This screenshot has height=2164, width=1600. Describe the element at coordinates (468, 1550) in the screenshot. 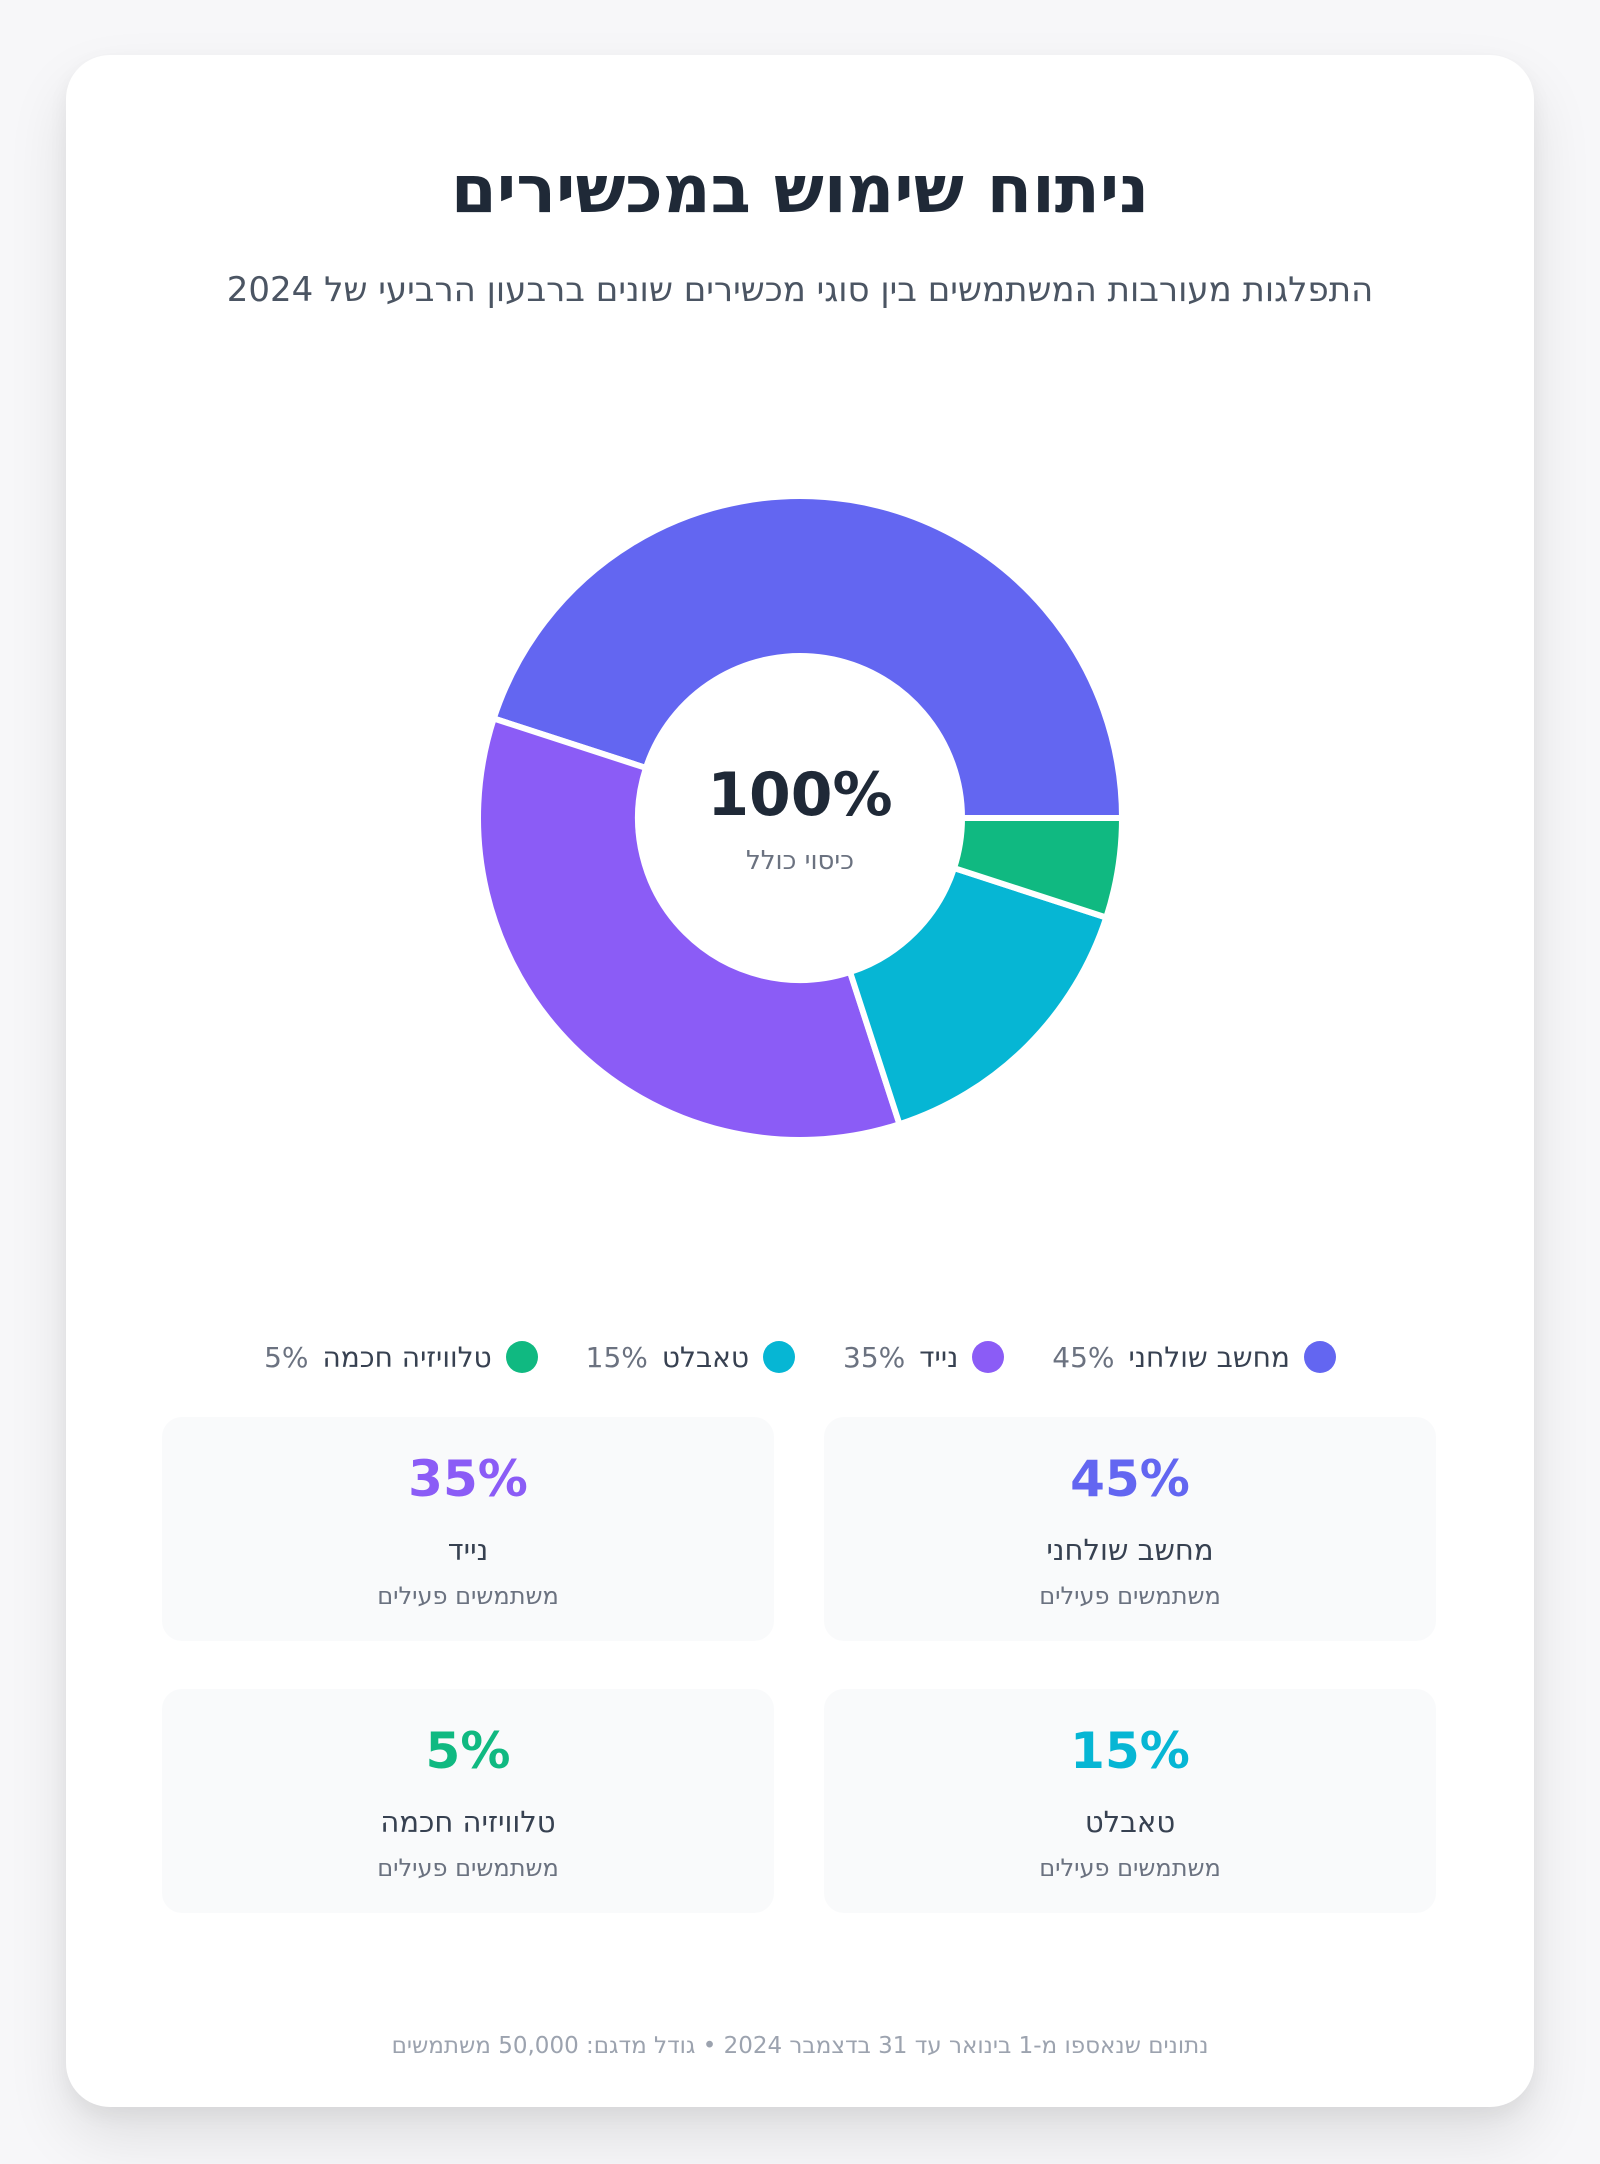

I see `stat-name: נייד` at that location.